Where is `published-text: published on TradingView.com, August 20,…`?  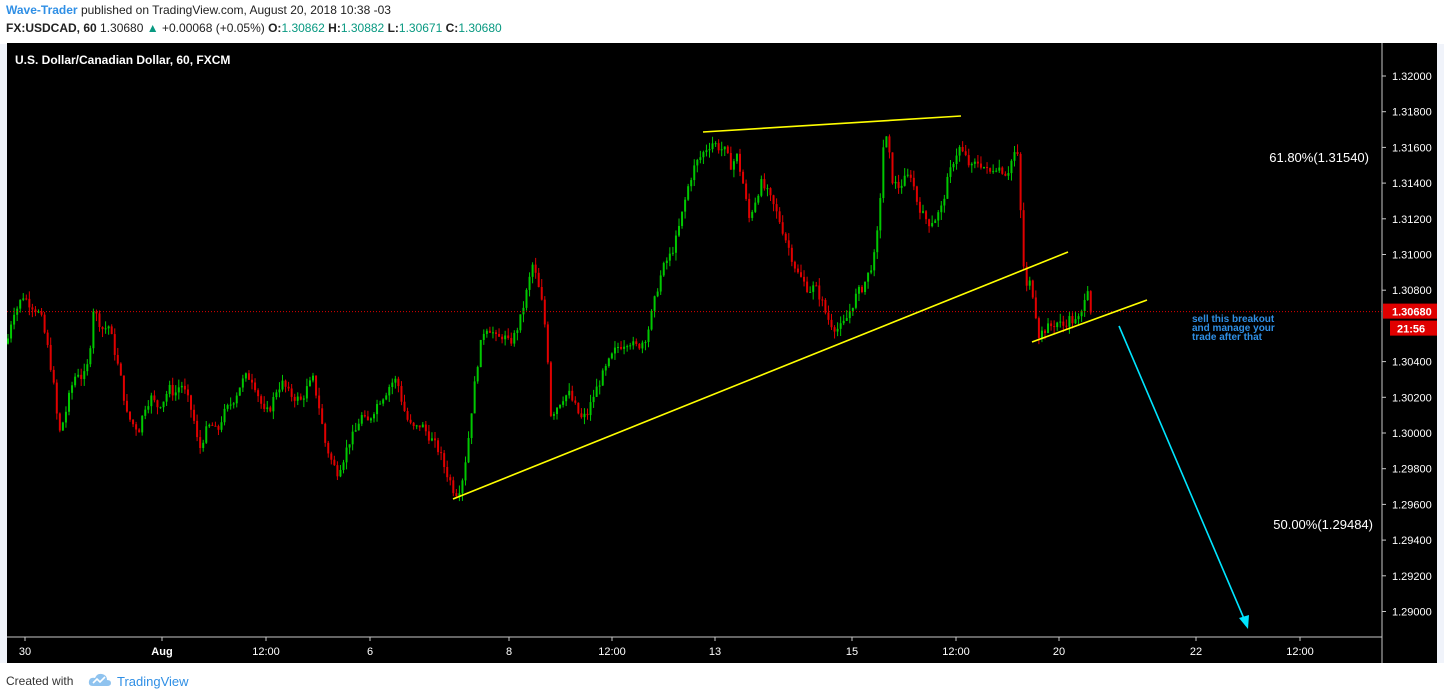
published-text: published on TradingView.com, August 20,… is located at coordinates (235, 10).